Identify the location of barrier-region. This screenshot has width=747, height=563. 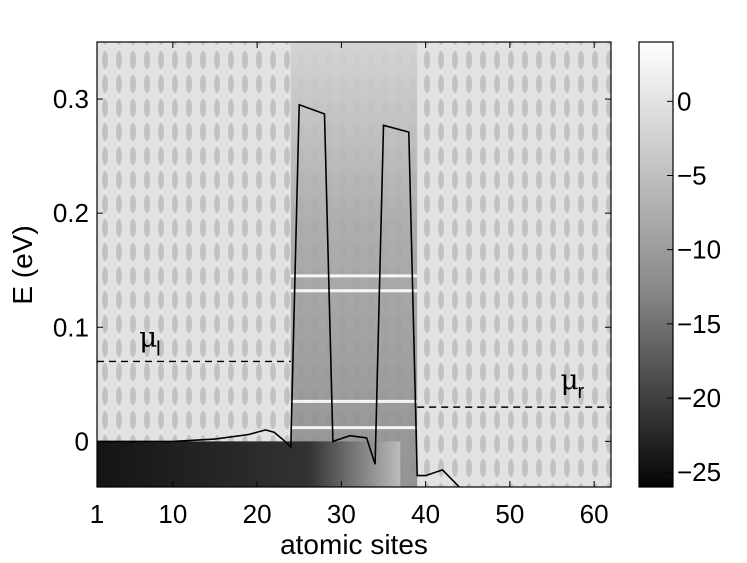
(354, 264).